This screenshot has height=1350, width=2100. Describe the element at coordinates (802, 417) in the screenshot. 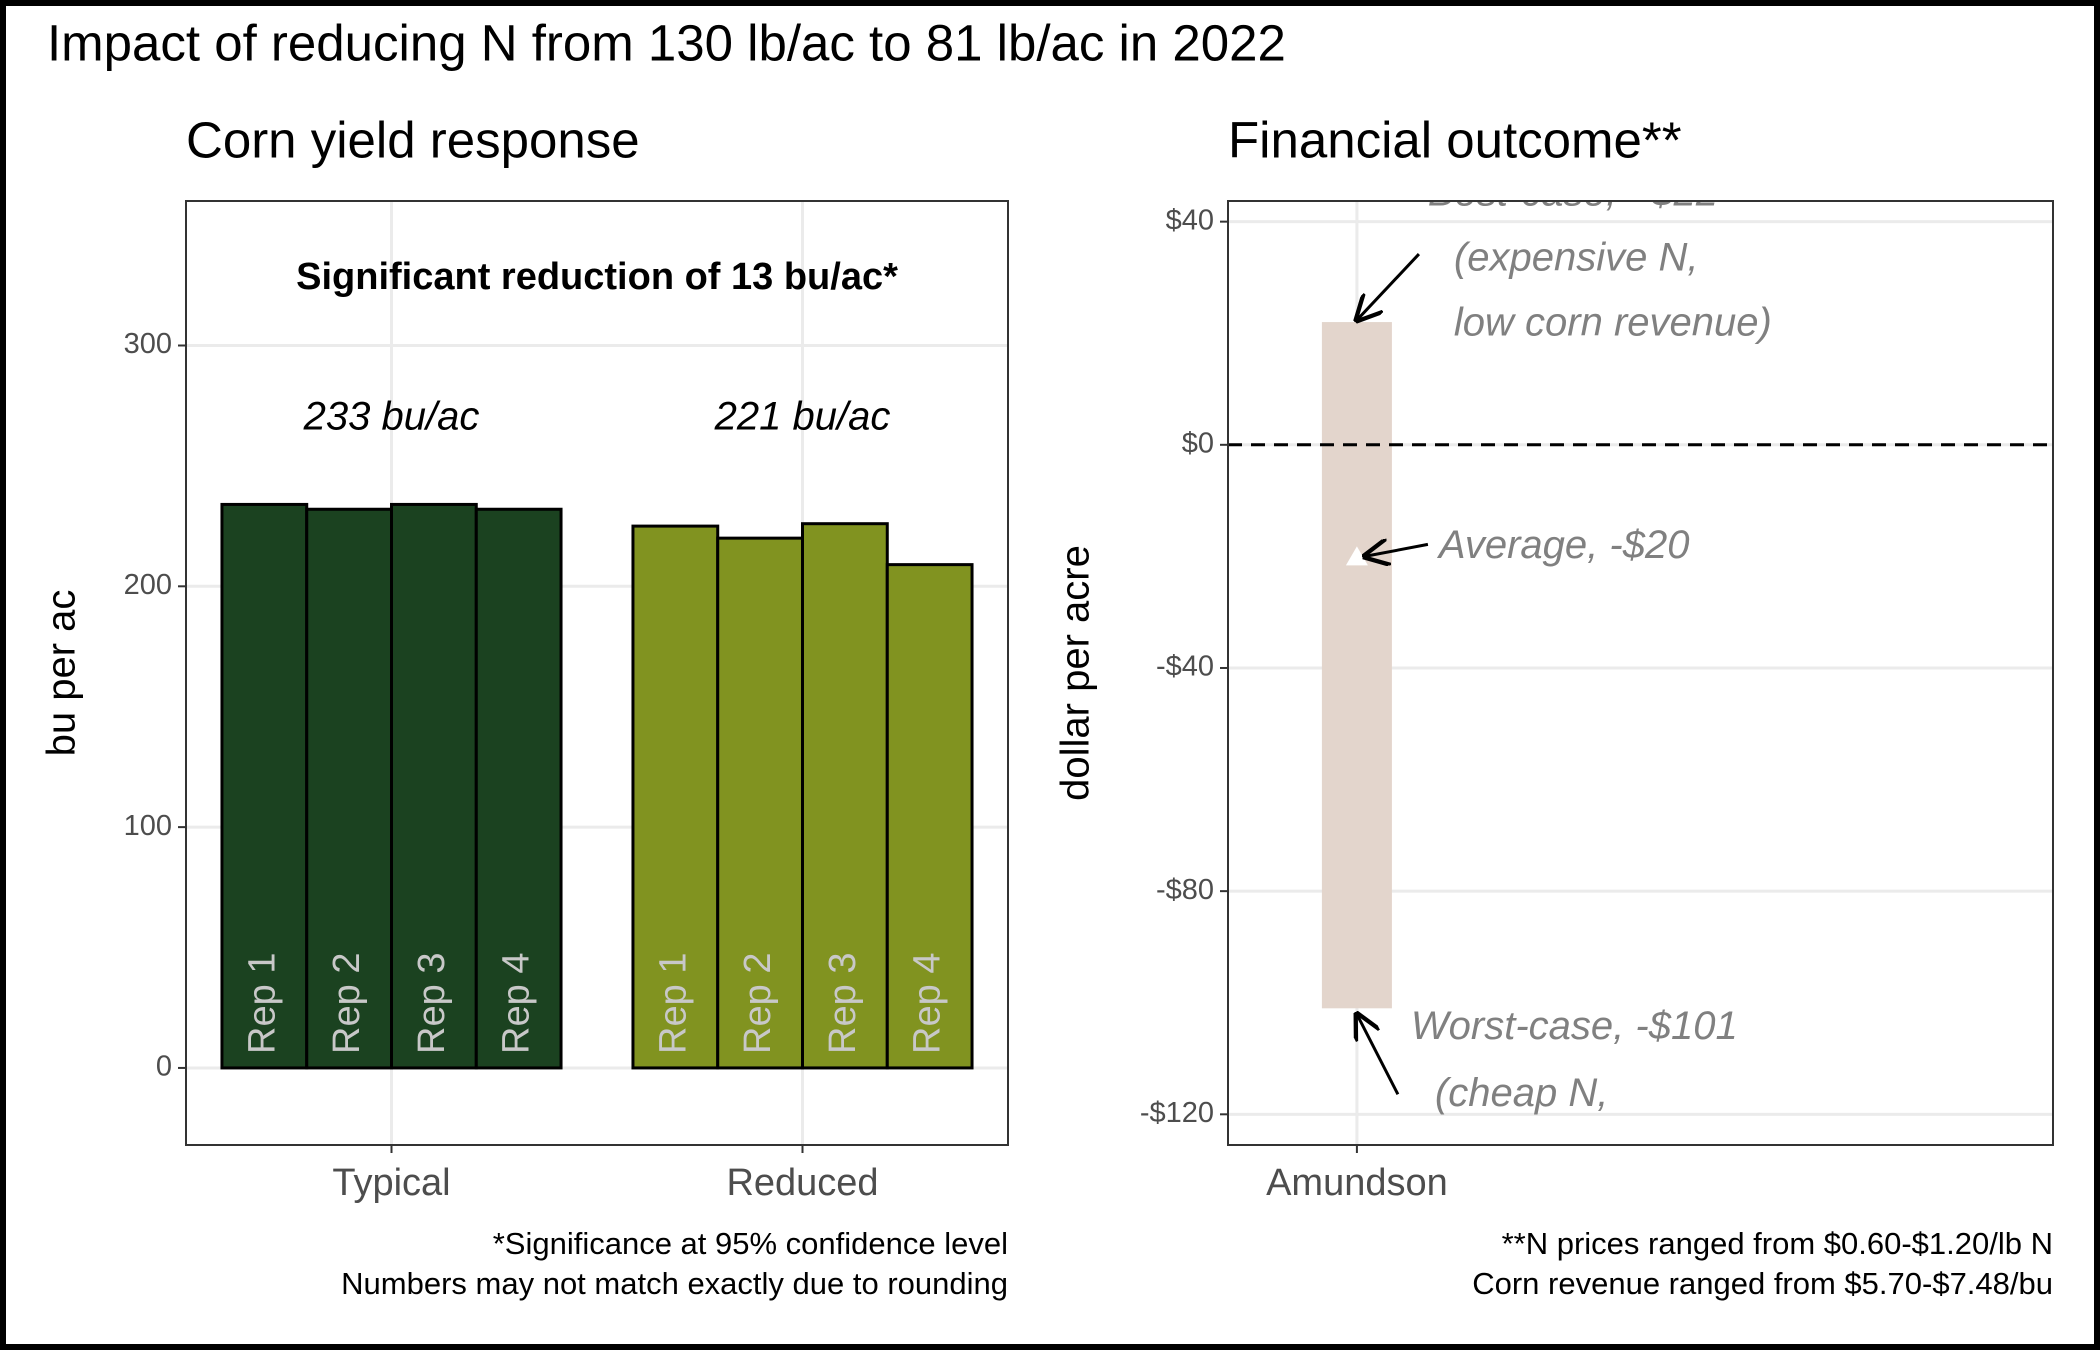

I see `group-label: 221 bu/ac` at that location.